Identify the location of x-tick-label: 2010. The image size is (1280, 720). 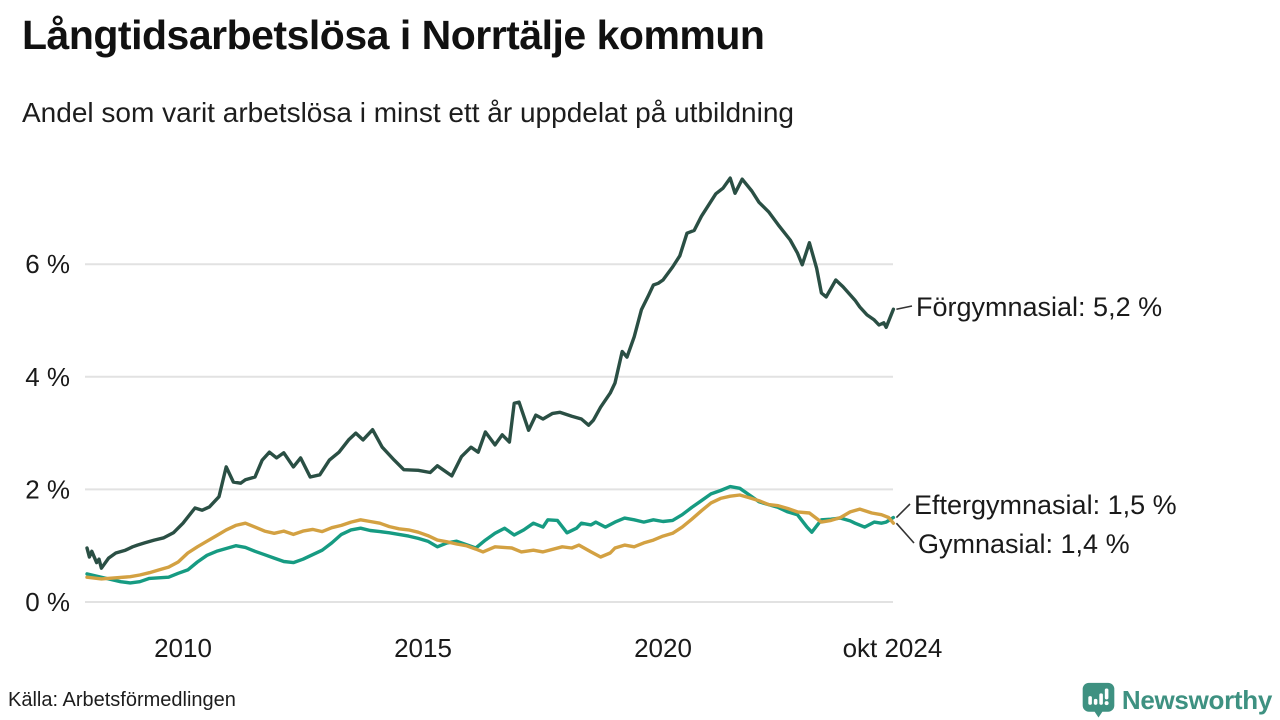
(183, 648).